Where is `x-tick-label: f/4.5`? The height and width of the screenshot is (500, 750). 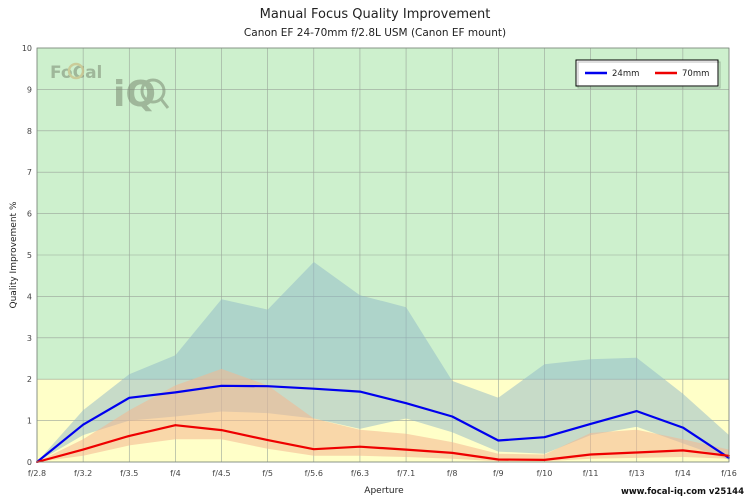
x-tick-label: f/4.5 is located at coordinates (221, 473).